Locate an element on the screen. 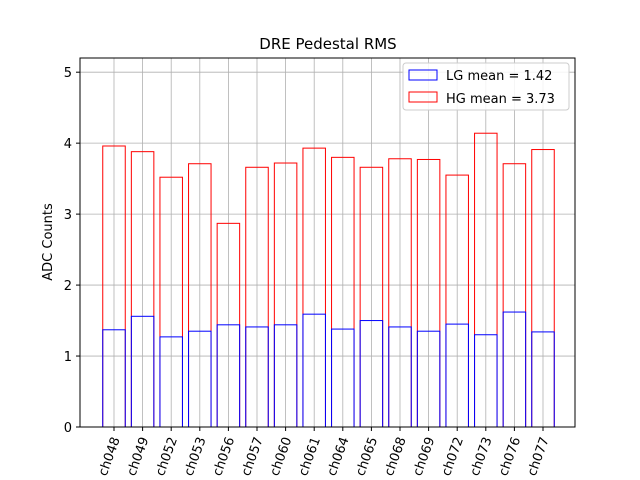  y-tick-label: 1 is located at coordinates (68, 357).